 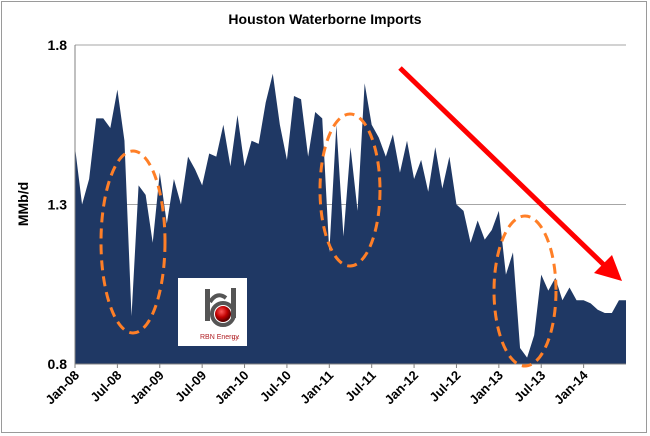 I want to click on y-tick-label-2: 1.8, so click(x=58, y=45).